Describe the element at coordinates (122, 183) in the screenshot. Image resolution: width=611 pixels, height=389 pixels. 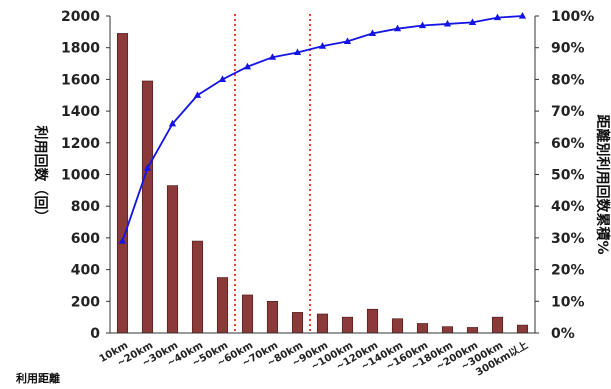
I see `bar-10km` at that location.